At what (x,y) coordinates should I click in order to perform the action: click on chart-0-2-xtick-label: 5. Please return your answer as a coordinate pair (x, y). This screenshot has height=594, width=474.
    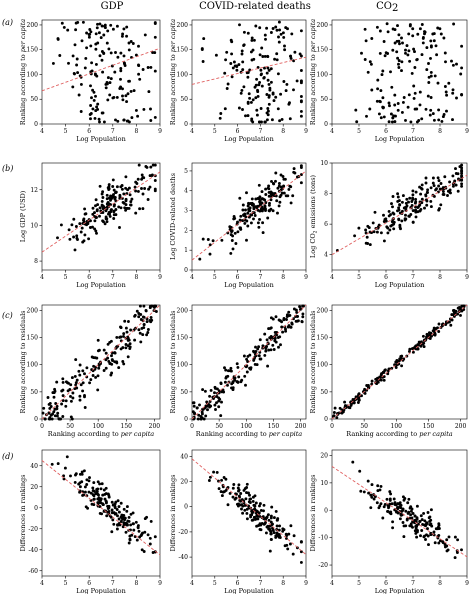
    Looking at the image, I should click on (359, 131).